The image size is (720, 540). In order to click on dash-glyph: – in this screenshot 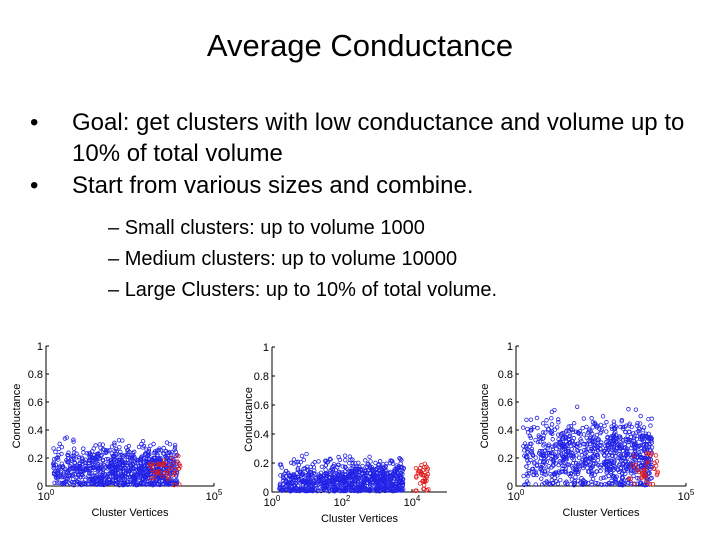, I will do `click(114, 228)`.